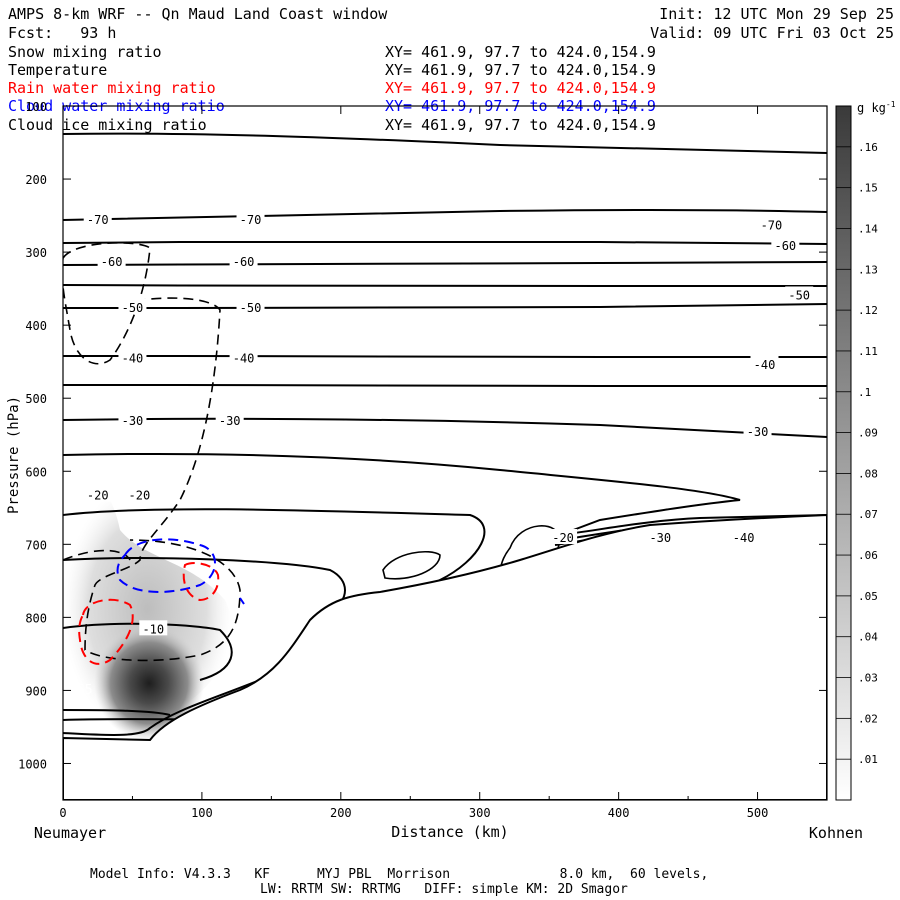 Image resolution: width=900 pixels, height=900 pixels. Describe the element at coordinates (449, 832) in the screenshot. I see `x-axis-label: Distance (km)` at that location.